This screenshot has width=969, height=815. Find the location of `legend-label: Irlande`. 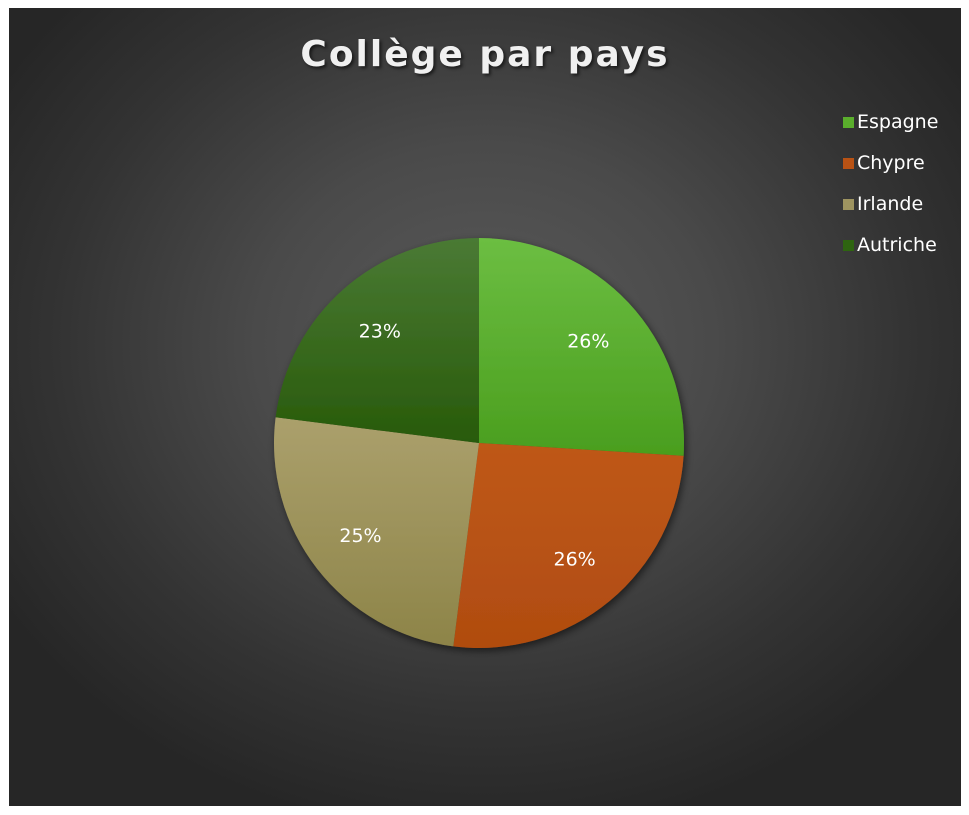

legend-label: Irlande is located at coordinates (890, 204).